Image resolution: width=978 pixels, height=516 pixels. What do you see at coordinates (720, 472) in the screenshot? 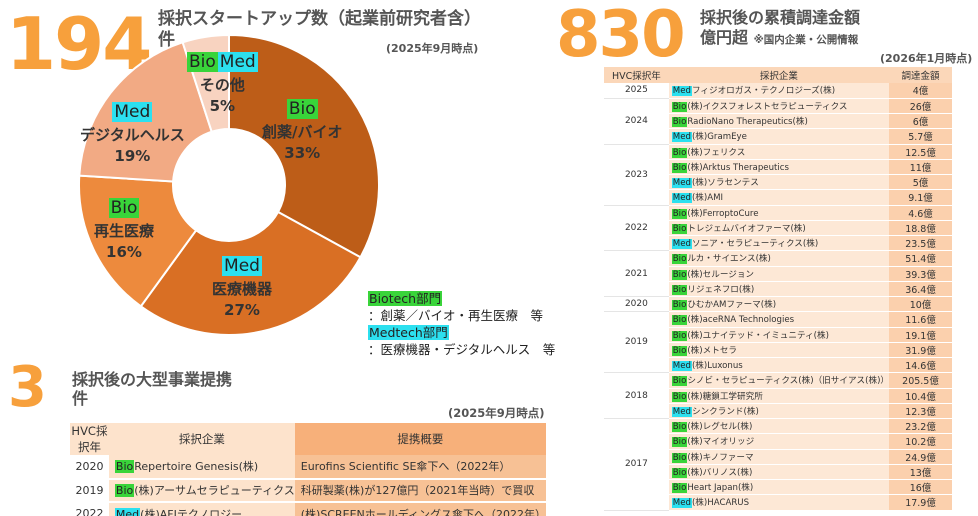
I see `company-name: (株)バリノス(株)` at bounding box center [720, 472].